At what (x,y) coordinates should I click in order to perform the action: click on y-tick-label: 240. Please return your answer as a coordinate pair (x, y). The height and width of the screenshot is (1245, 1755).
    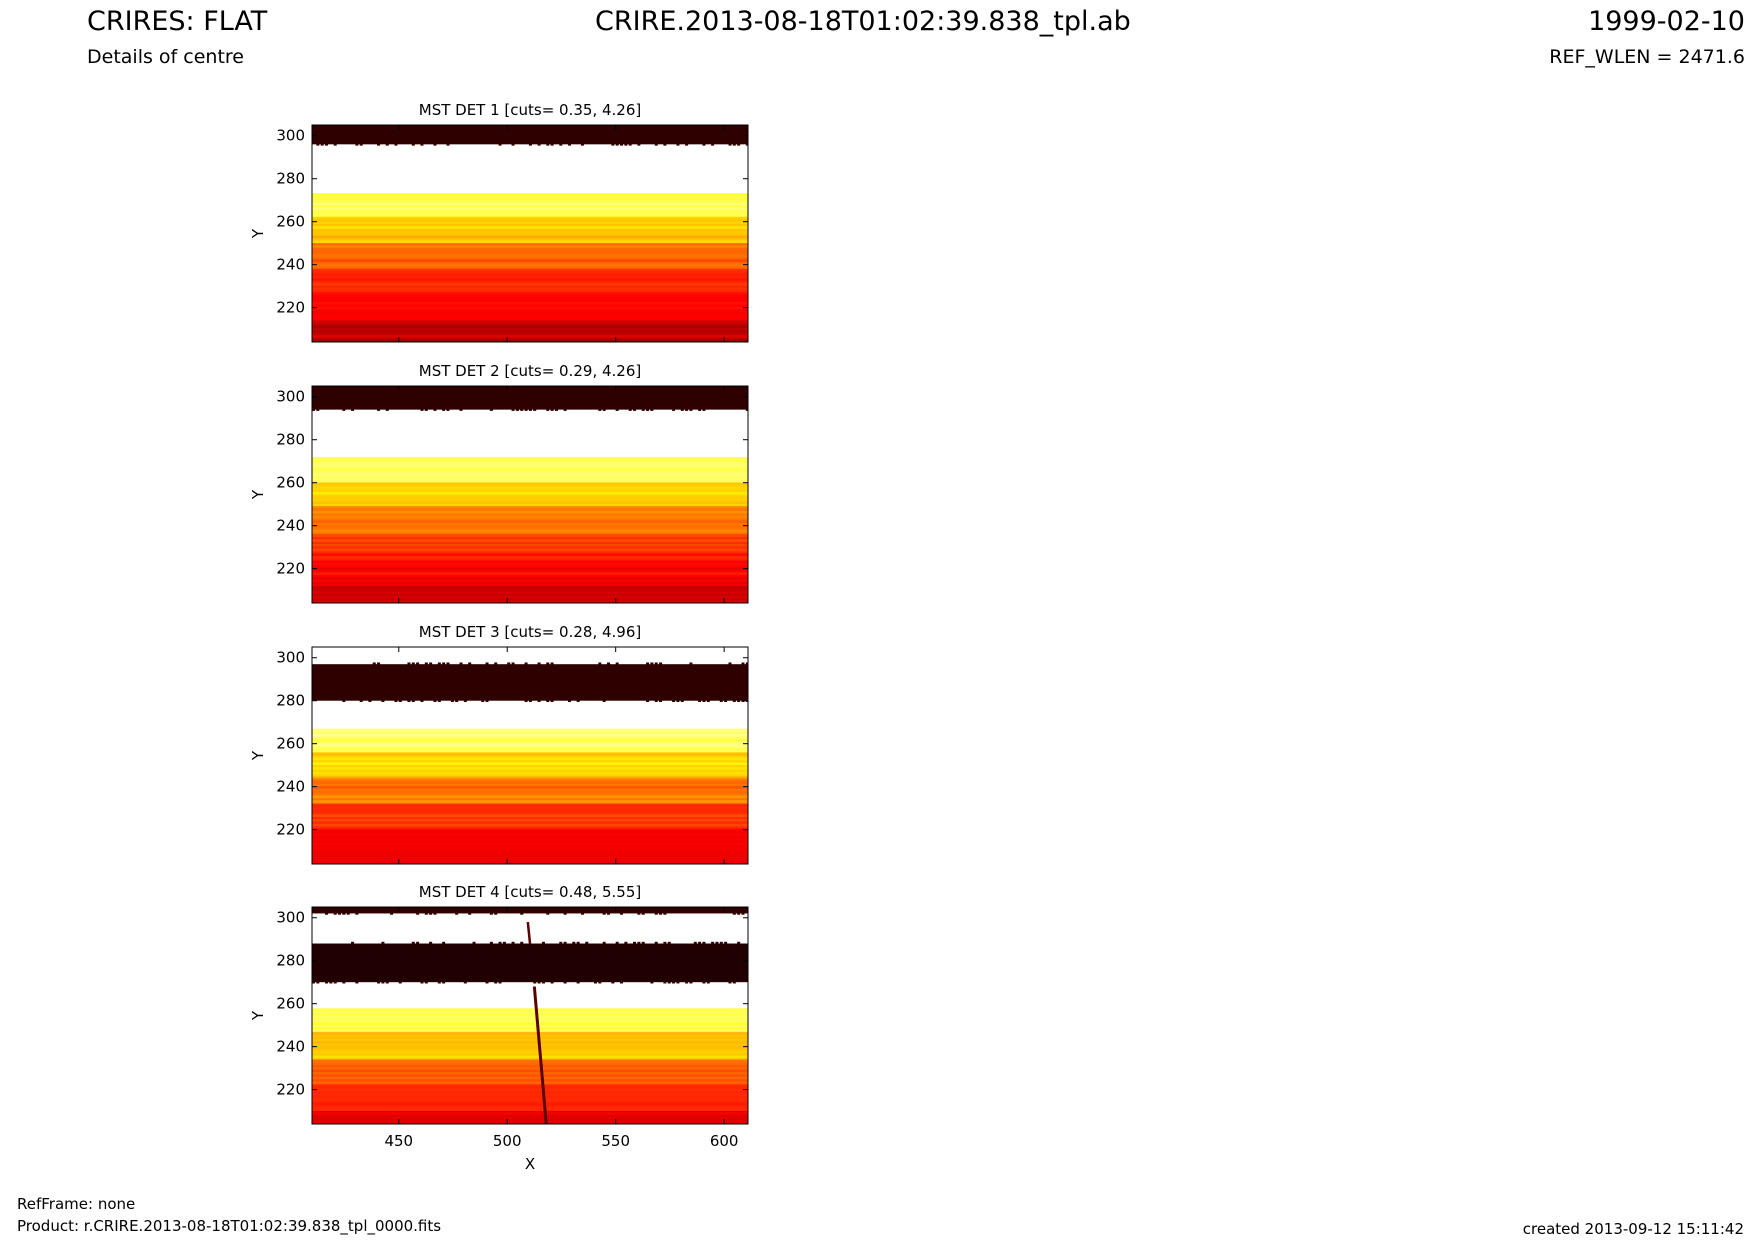
    Looking at the image, I should click on (290, 265).